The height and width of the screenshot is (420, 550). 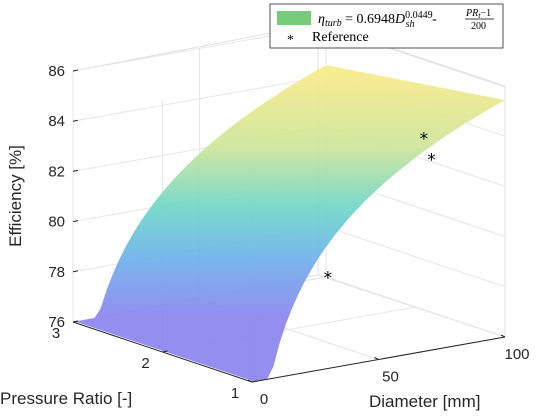 What do you see at coordinates (235, 393) in the screenshot?
I see `y-tick-label: 1` at bounding box center [235, 393].